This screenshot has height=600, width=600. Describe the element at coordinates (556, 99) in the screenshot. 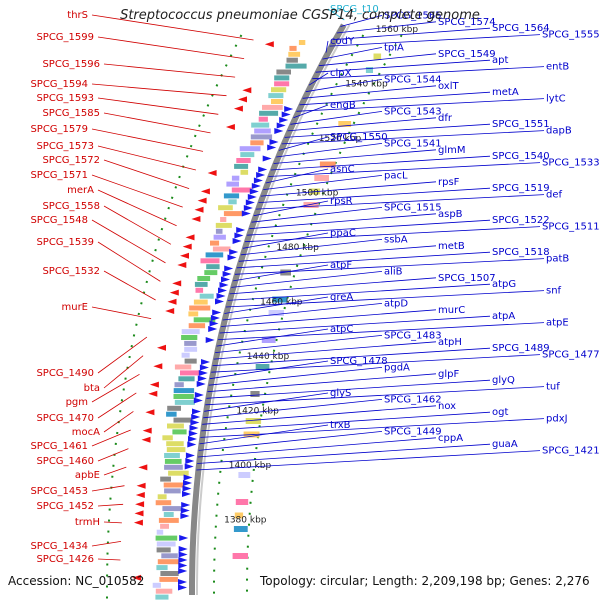

I see `gene-label: lytC` at that location.